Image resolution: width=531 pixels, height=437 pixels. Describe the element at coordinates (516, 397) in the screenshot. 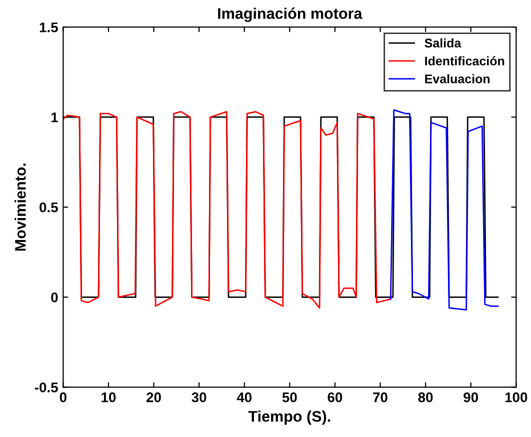

I see `x-tick-label: 100` at that location.